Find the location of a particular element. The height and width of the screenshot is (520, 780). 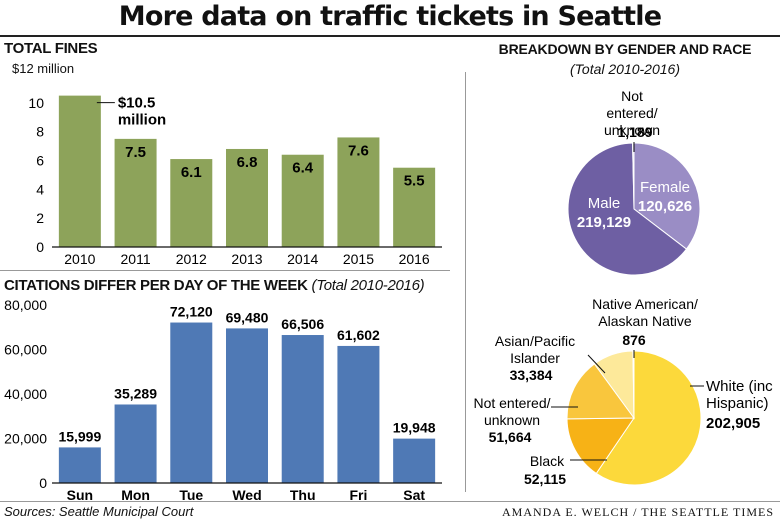

days-data-label: 35,289 is located at coordinates (135, 393).